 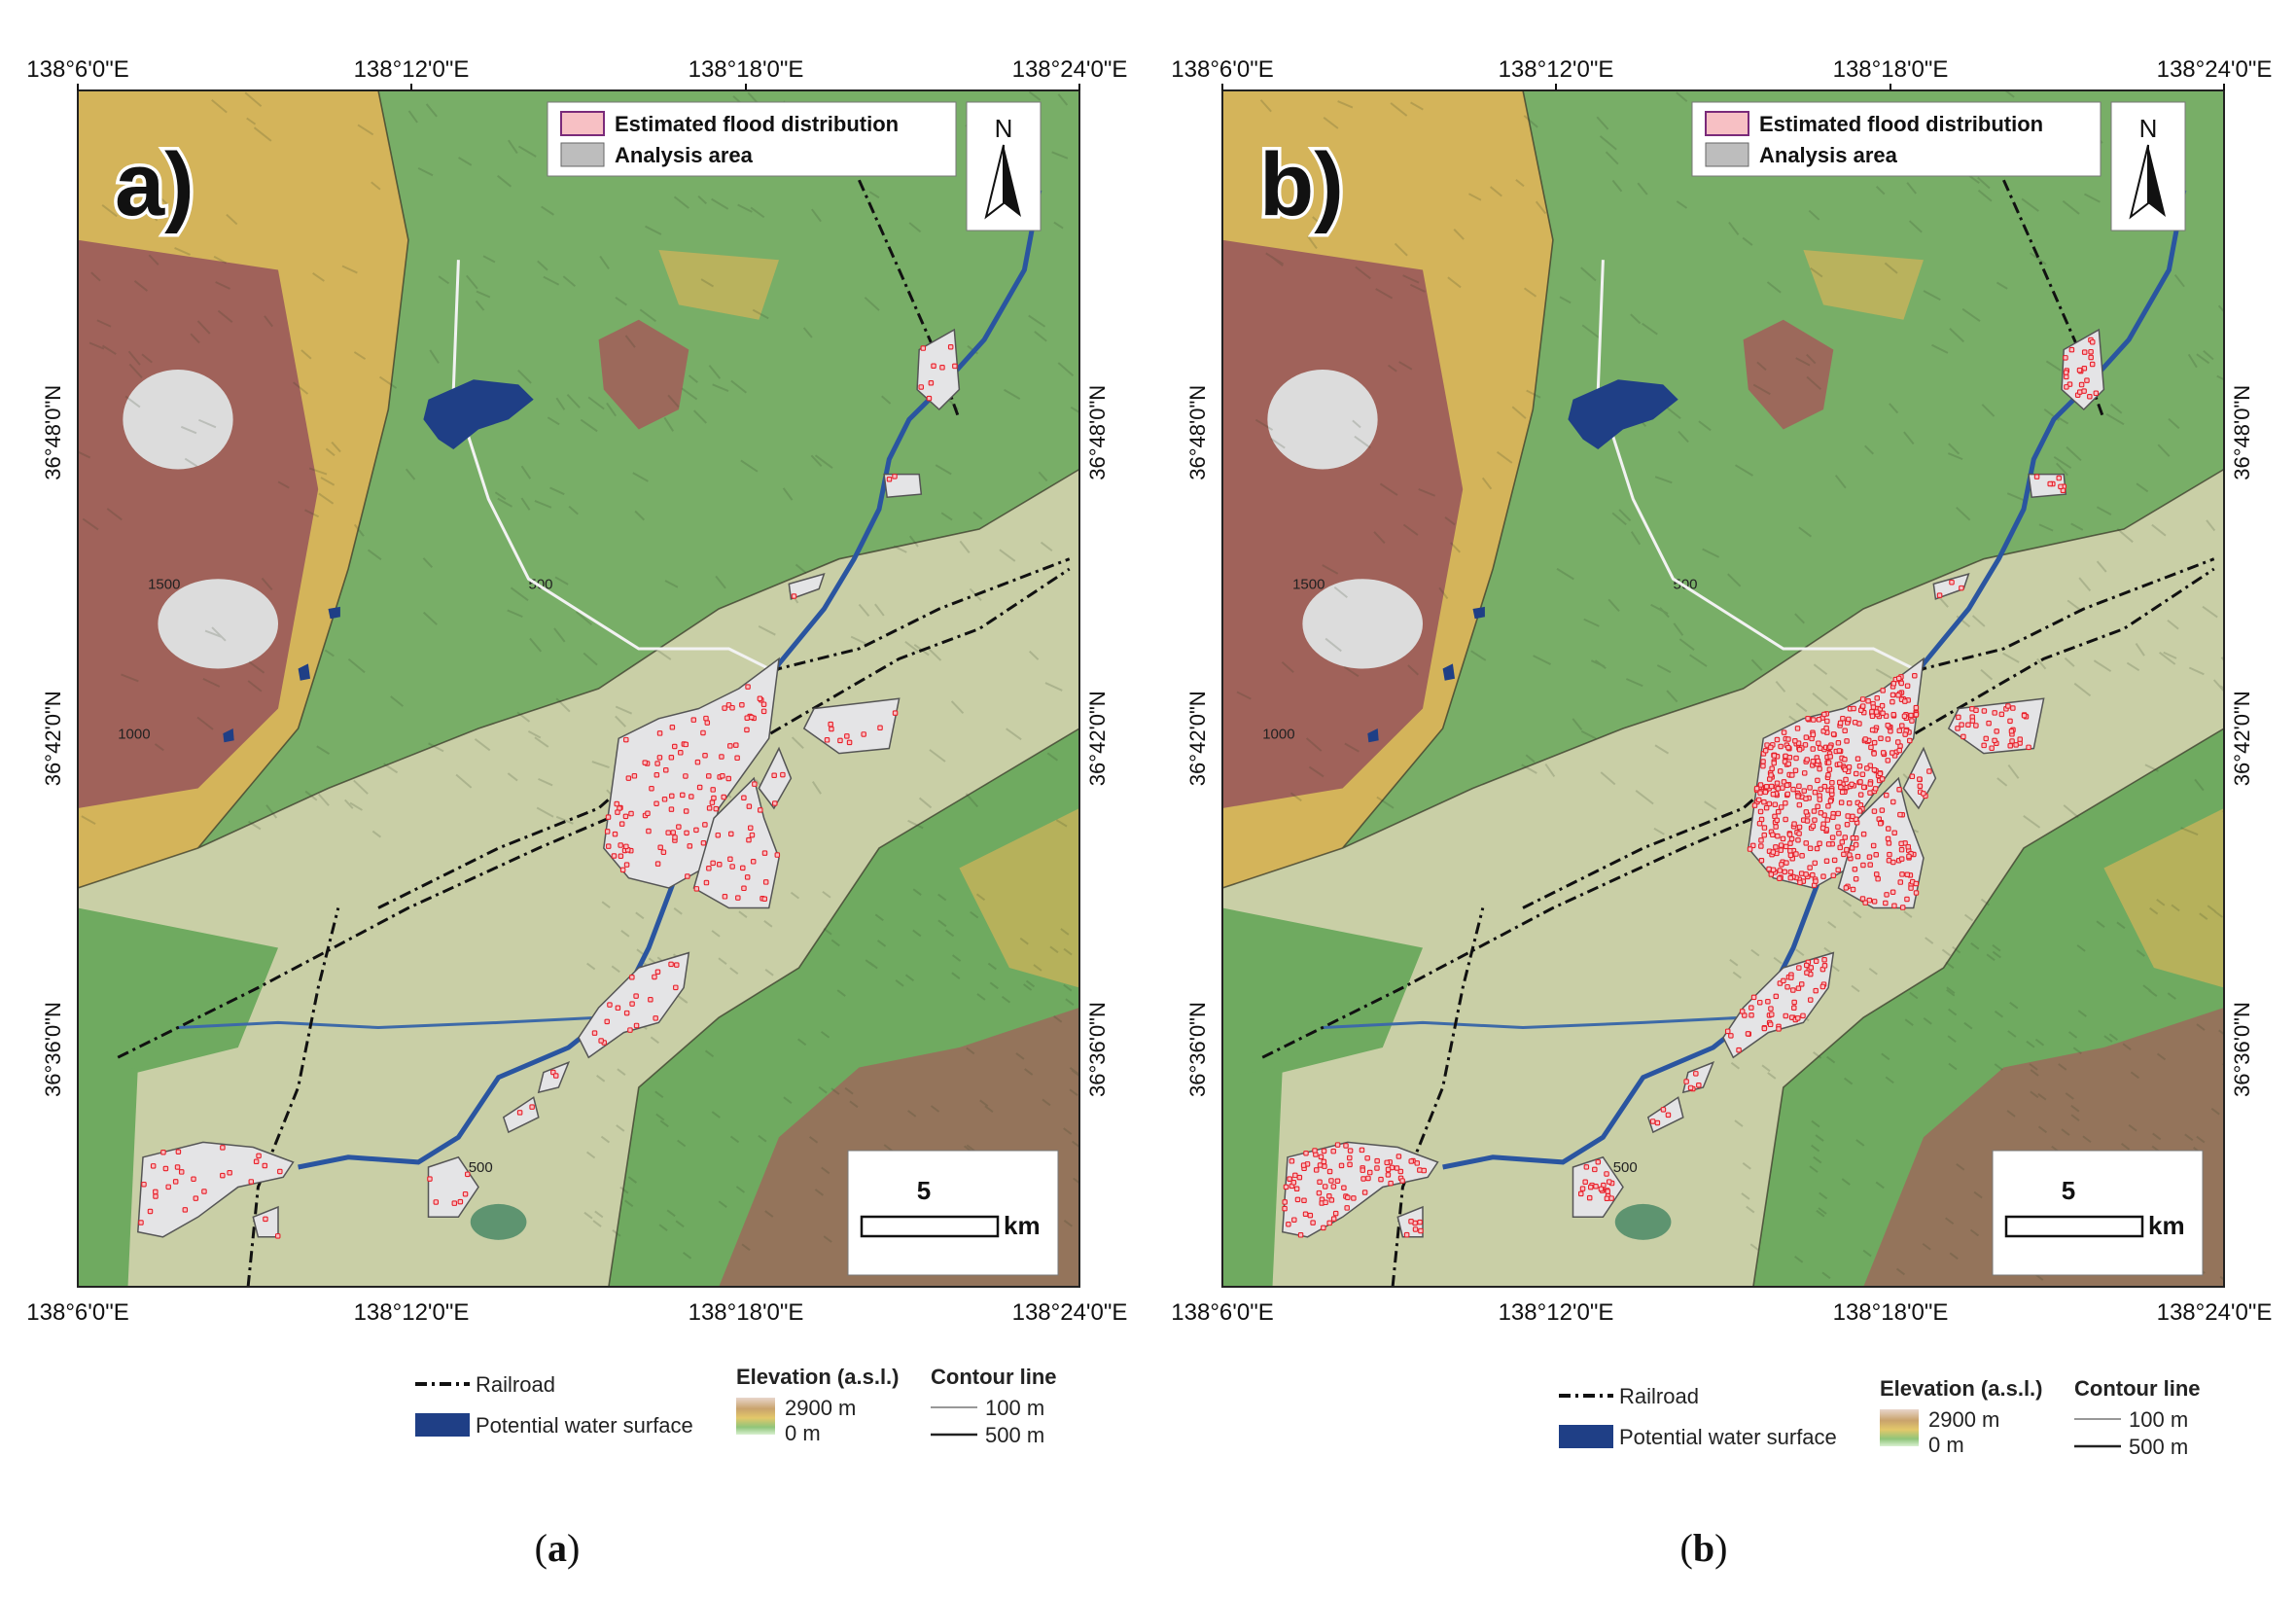 I want to click on north-arrow-right, so click(x=2157, y=181).